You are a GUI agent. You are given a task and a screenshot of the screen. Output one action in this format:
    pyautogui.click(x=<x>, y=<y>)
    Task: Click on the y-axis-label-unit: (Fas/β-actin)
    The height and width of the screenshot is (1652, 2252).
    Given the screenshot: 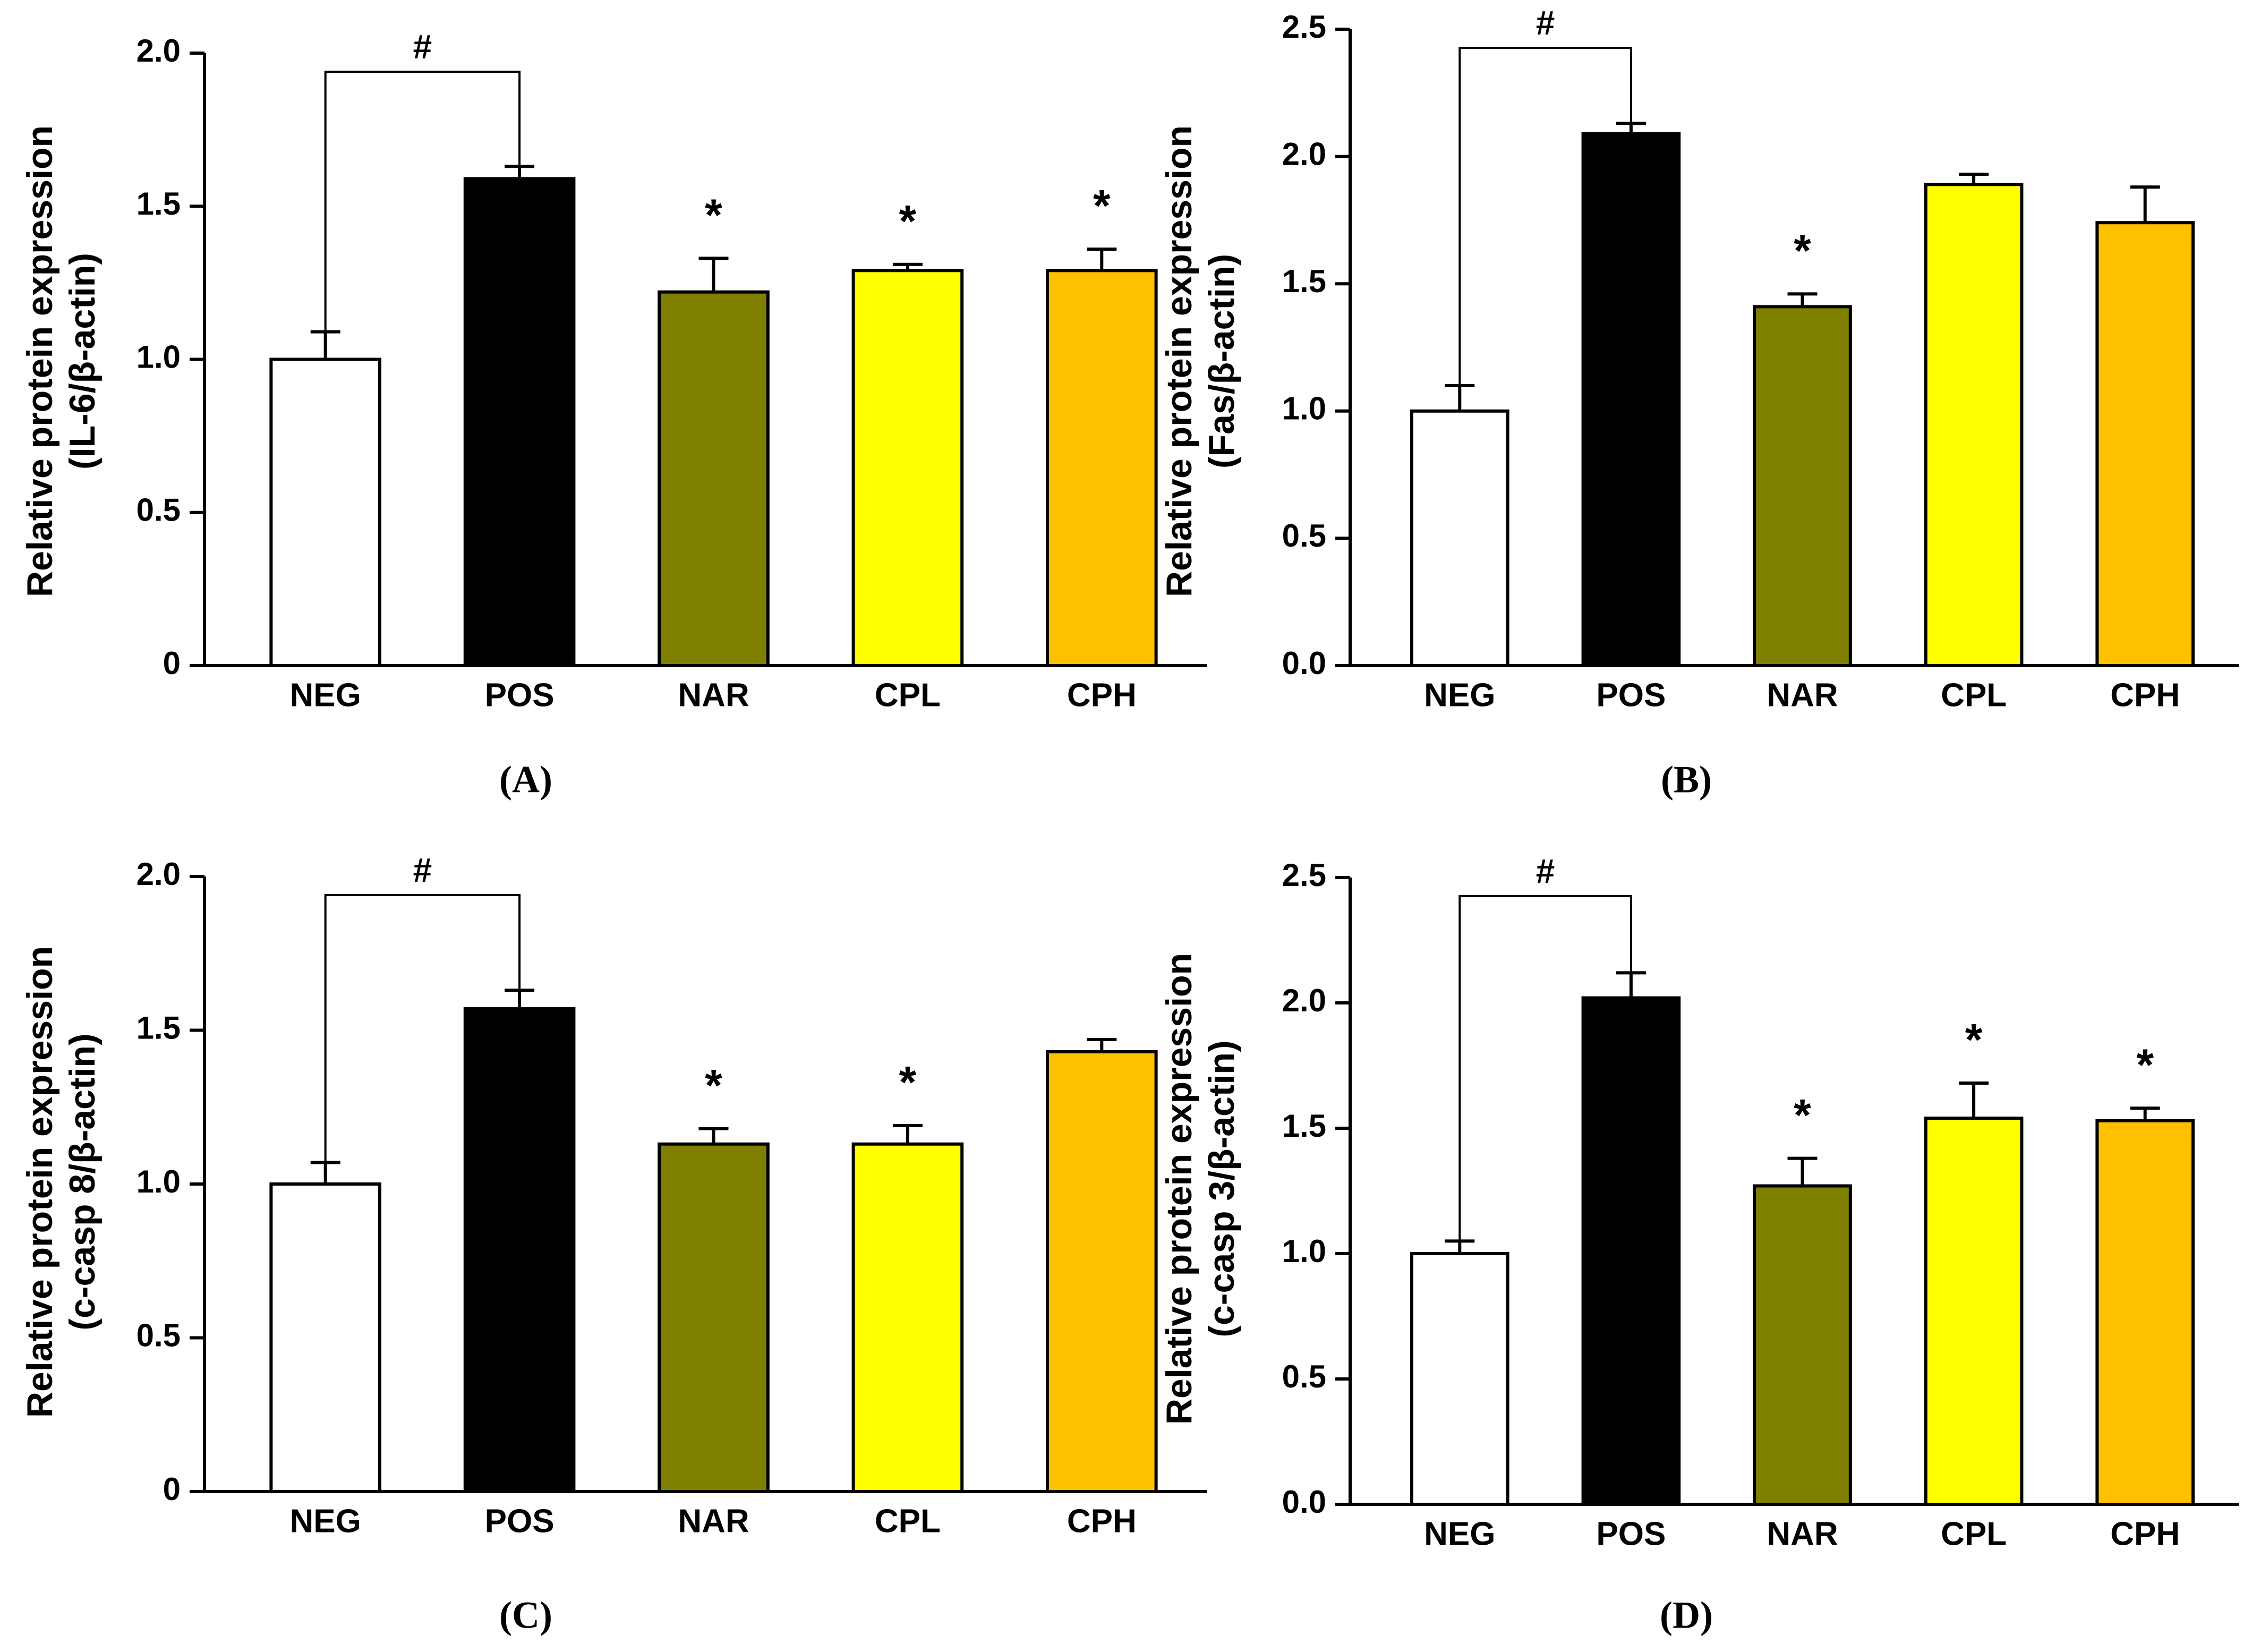 What is the action you would take?
    pyautogui.click(x=1221, y=361)
    